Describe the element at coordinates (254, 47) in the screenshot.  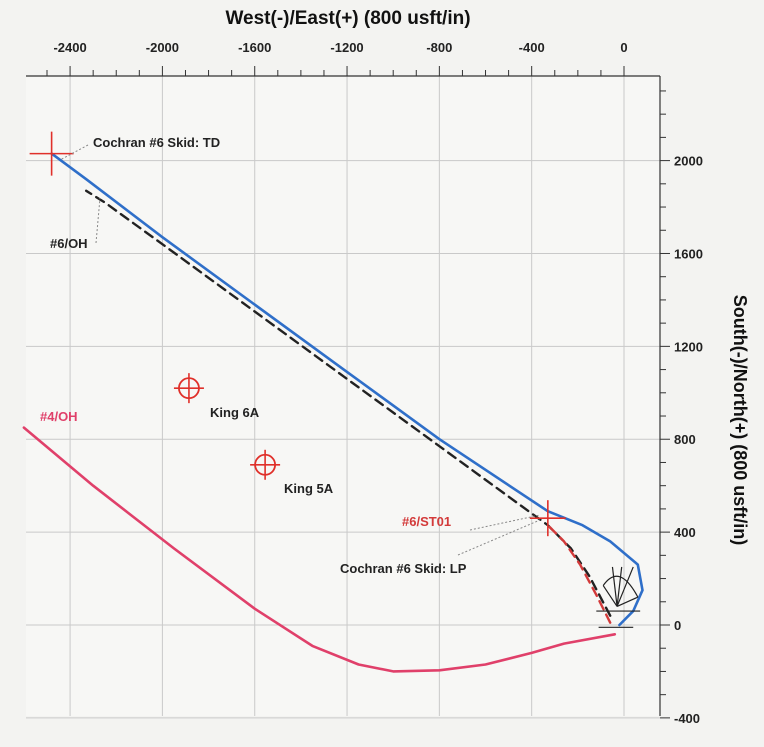
I see `x-tick-label: -1600` at that location.